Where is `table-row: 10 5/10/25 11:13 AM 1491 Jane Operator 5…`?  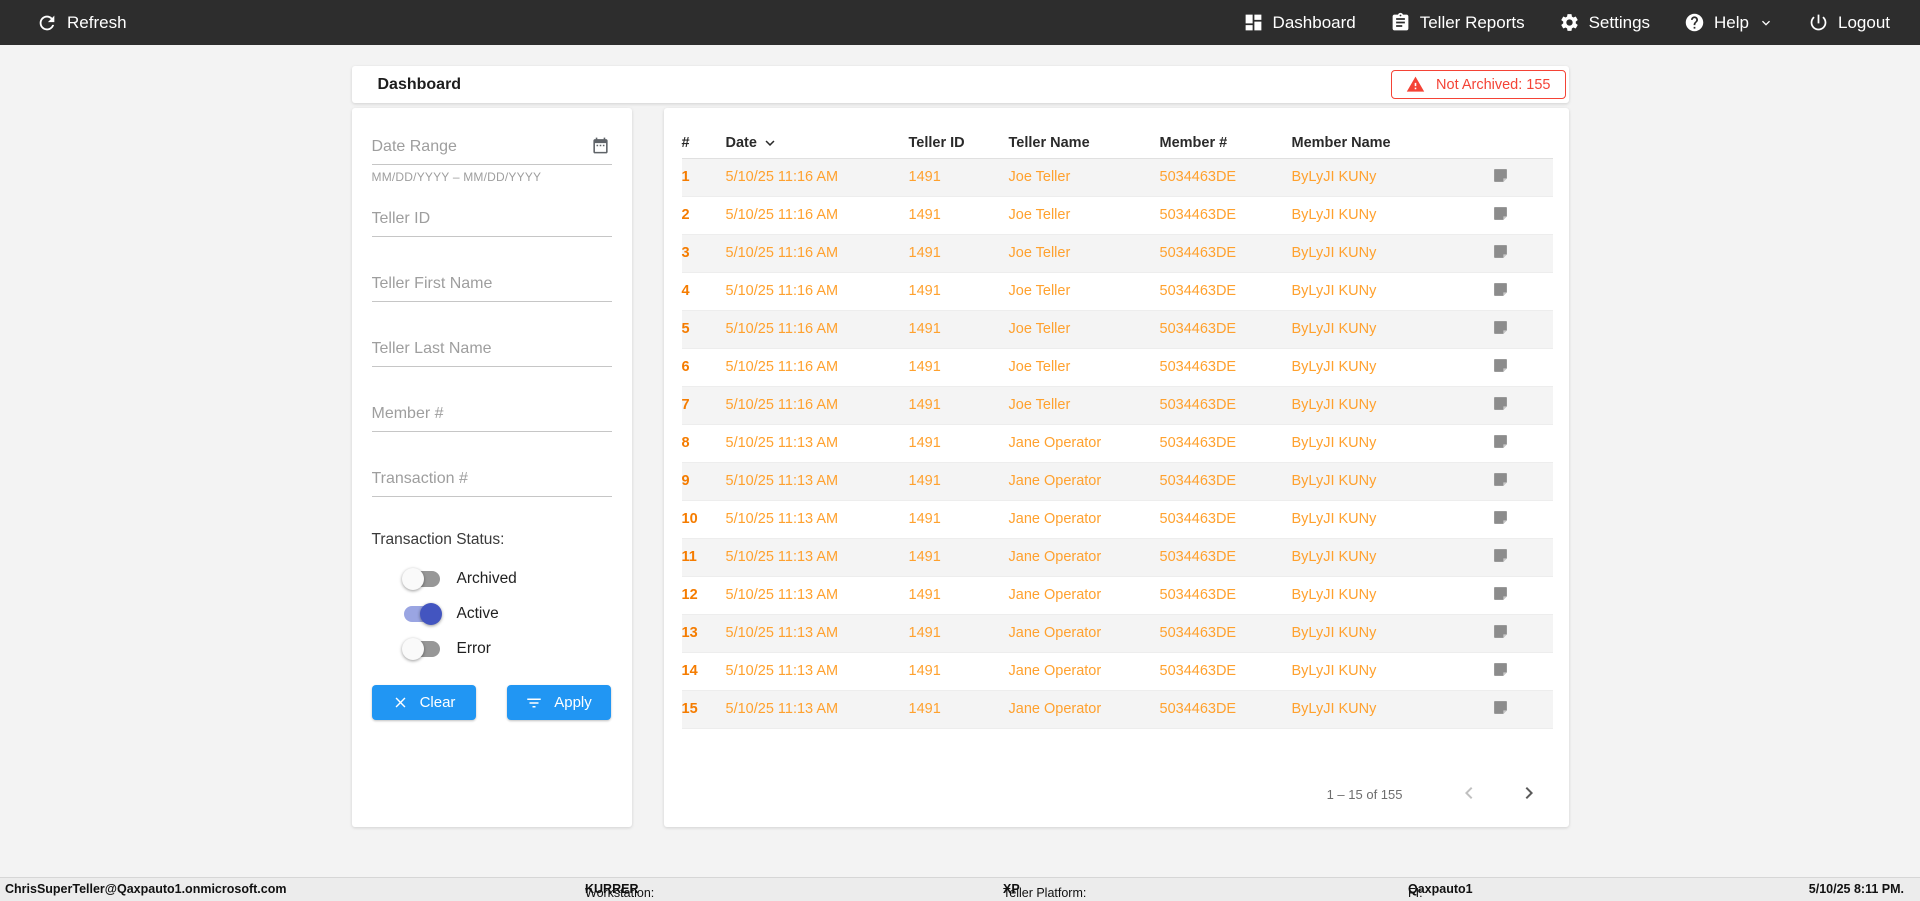
table-row: 10 5/10/25 11:13 AM 1491 Jane Operator 5… is located at coordinates (1117, 519).